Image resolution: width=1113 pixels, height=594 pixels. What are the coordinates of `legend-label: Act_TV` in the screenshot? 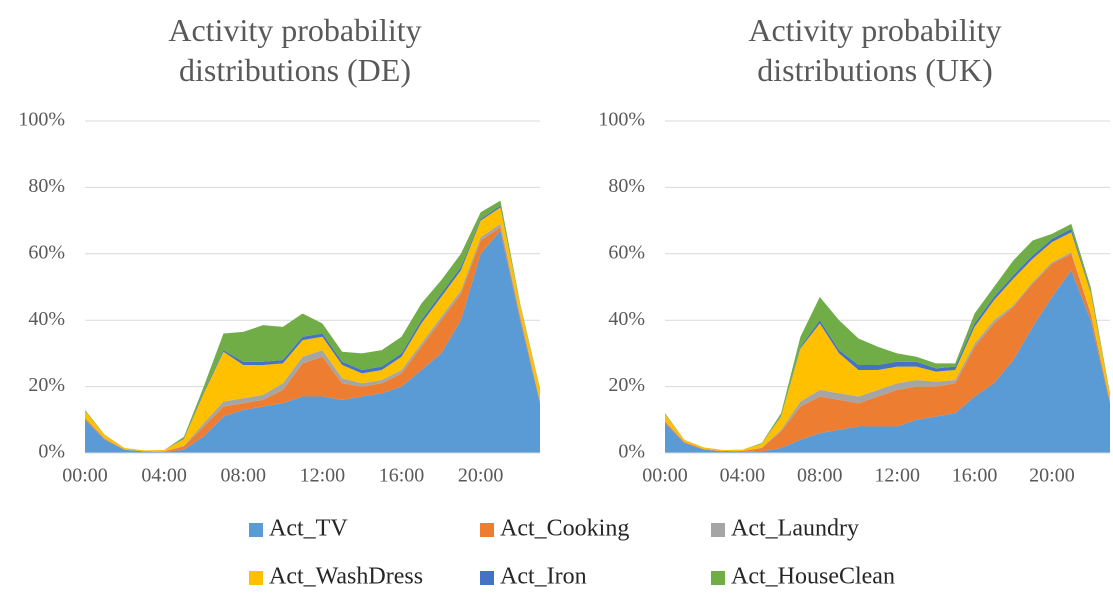 It's located at (308, 529).